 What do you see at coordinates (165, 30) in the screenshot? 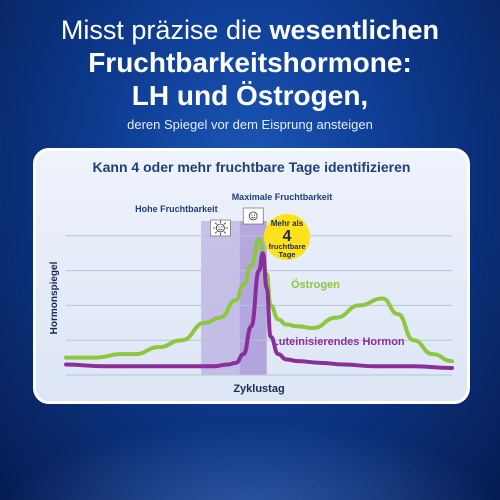
I see `headline-light-text: Misst präzise die` at bounding box center [165, 30].